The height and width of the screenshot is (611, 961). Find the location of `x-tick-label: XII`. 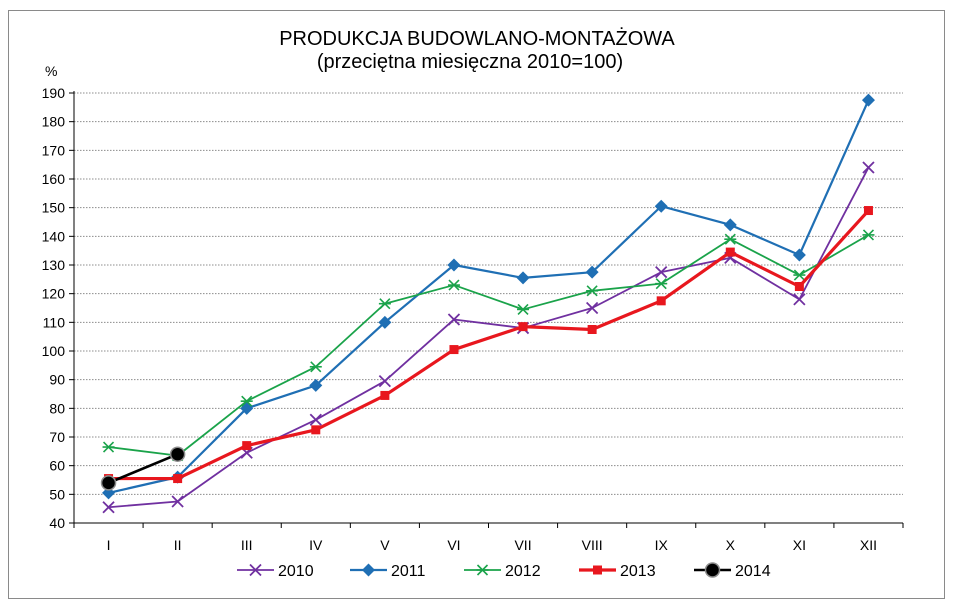

x-tick-label: XII is located at coordinates (868, 545).